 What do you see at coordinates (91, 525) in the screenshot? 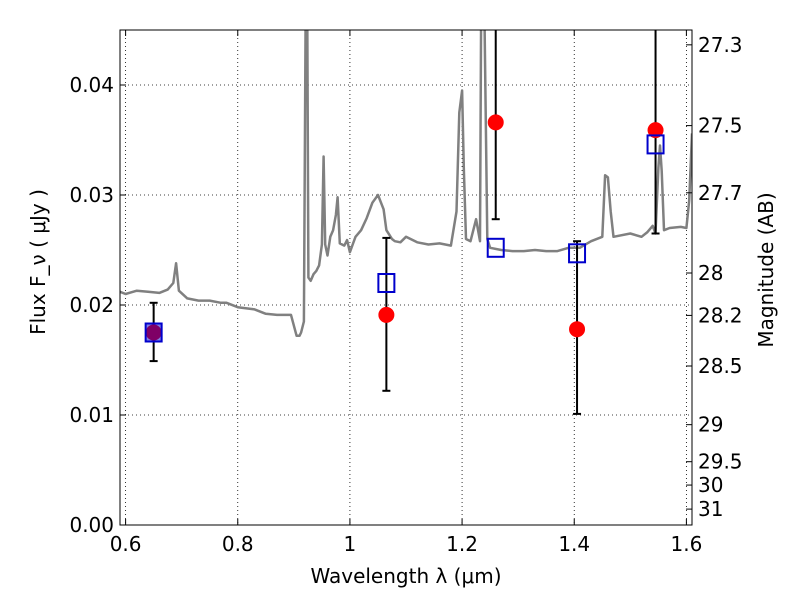
I see `y-tick-label: 0.00` at bounding box center [91, 525].